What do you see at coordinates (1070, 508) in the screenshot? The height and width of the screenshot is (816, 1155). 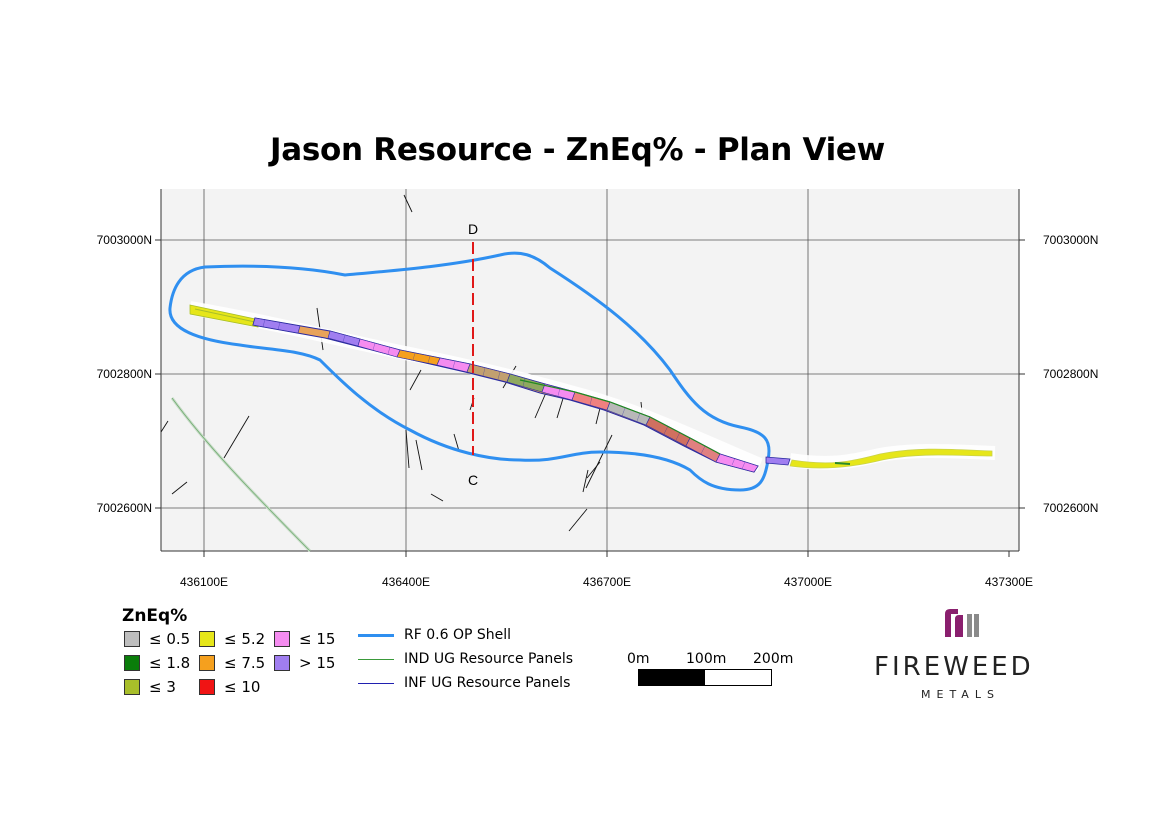 I see `northing-label-right: 7002600N` at bounding box center [1070, 508].